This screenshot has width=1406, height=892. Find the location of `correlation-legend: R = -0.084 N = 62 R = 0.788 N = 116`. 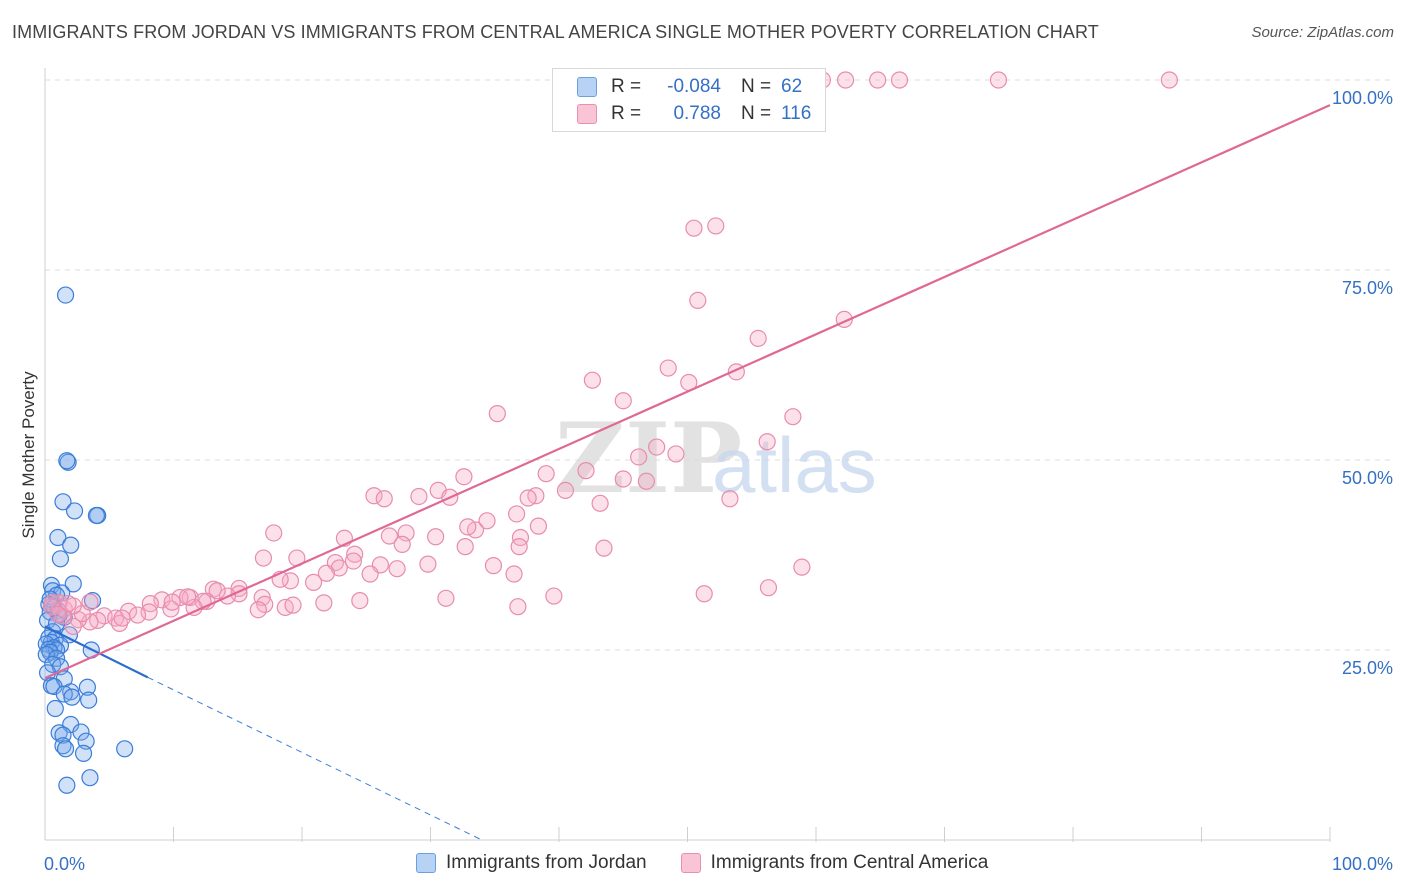

correlation-legend: R = -0.084 N = 62 R = 0.788 N = 116 is located at coordinates (689, 100).